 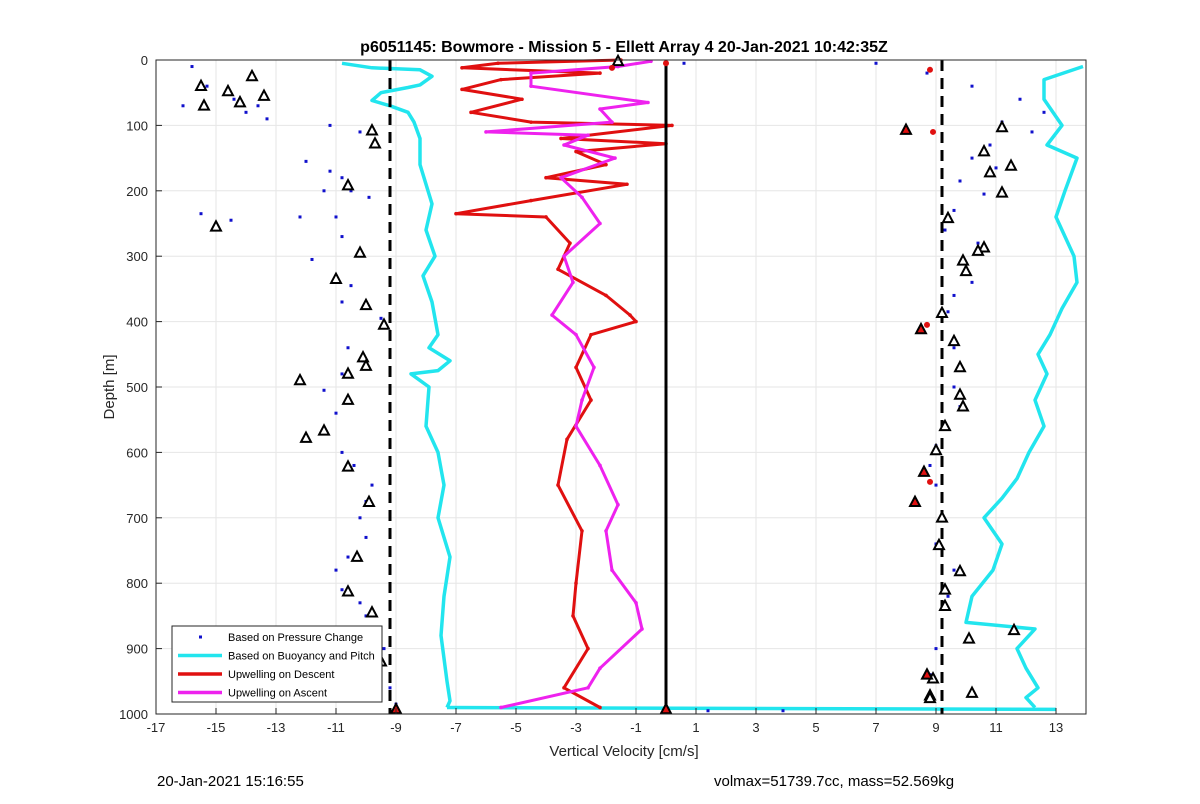 What do you see at coordinates (396, 727) in the screenshot?
I see `x-tick-label: -9` at bounding box center [396, 727].